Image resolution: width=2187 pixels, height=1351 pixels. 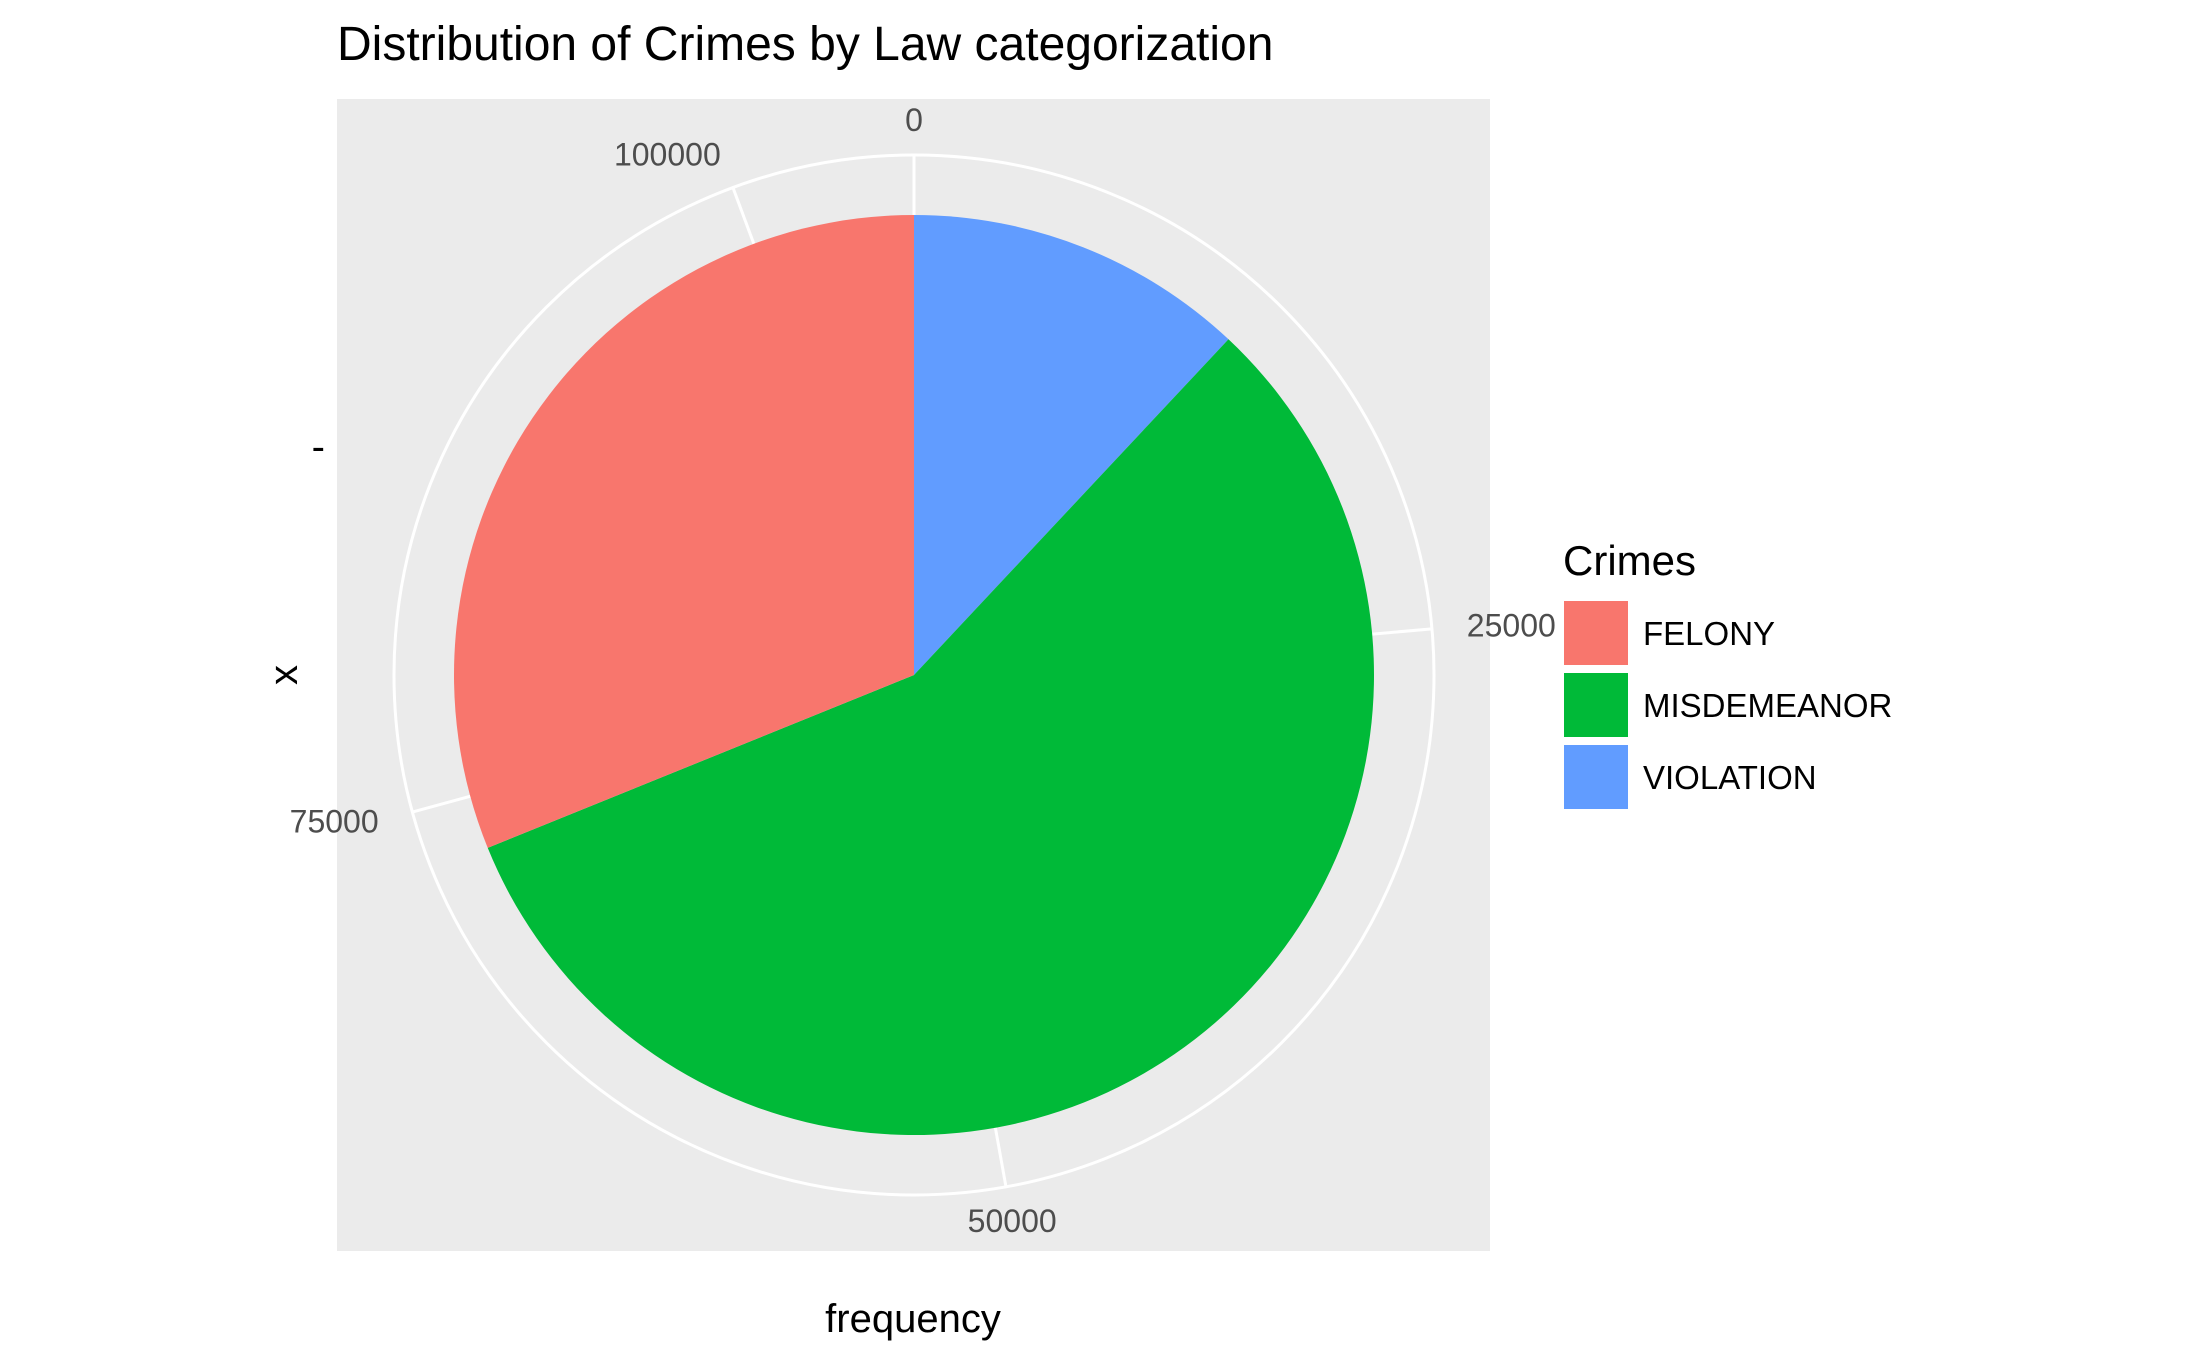 What do you see at coordinates (914, 120) in the screenshot?
I see `radial-tick-label-0: 0` at bounding box center [914, 120].